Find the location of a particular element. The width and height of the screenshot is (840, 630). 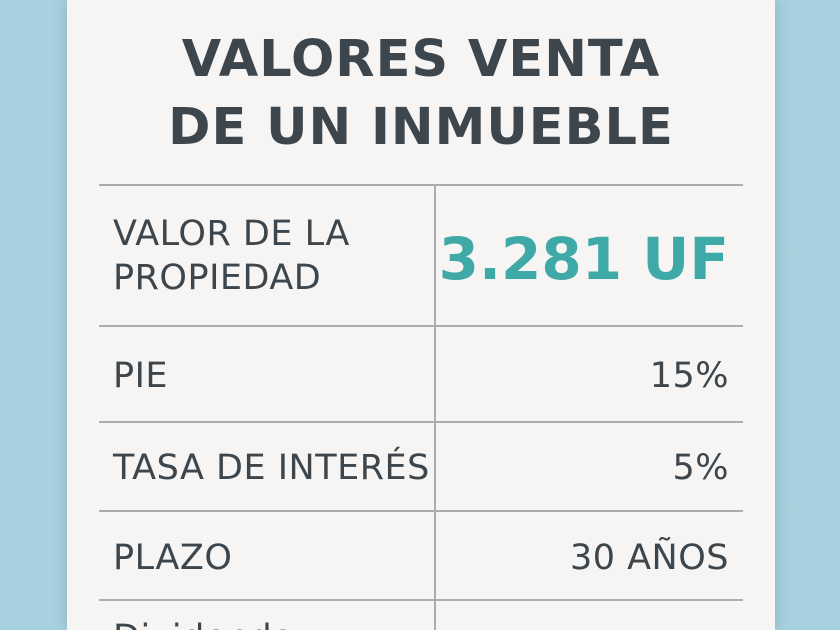

row-value-term: 30 AÑOS is located at coordinates (649, 558).